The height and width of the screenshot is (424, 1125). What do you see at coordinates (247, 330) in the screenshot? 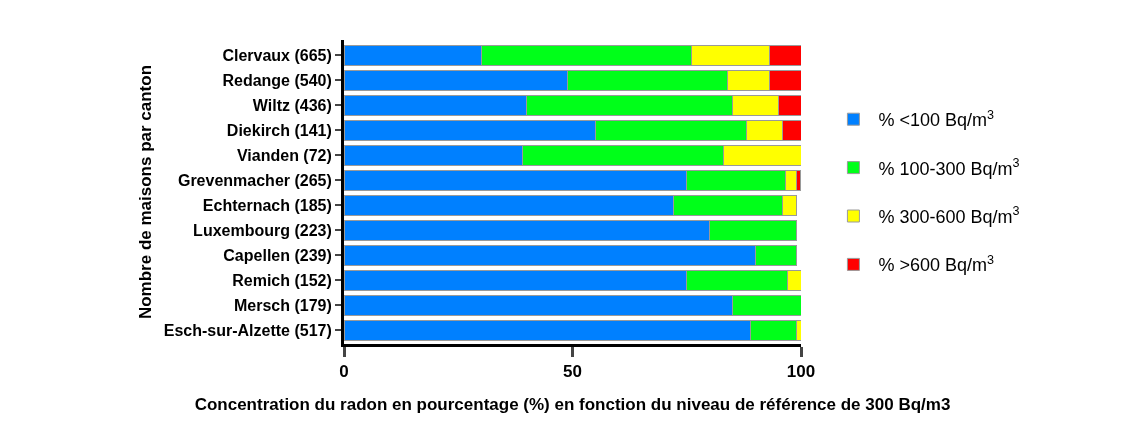
I see `y-tick-label: Esch-sur-Alzette (517)` at bounding box center [247, 330].